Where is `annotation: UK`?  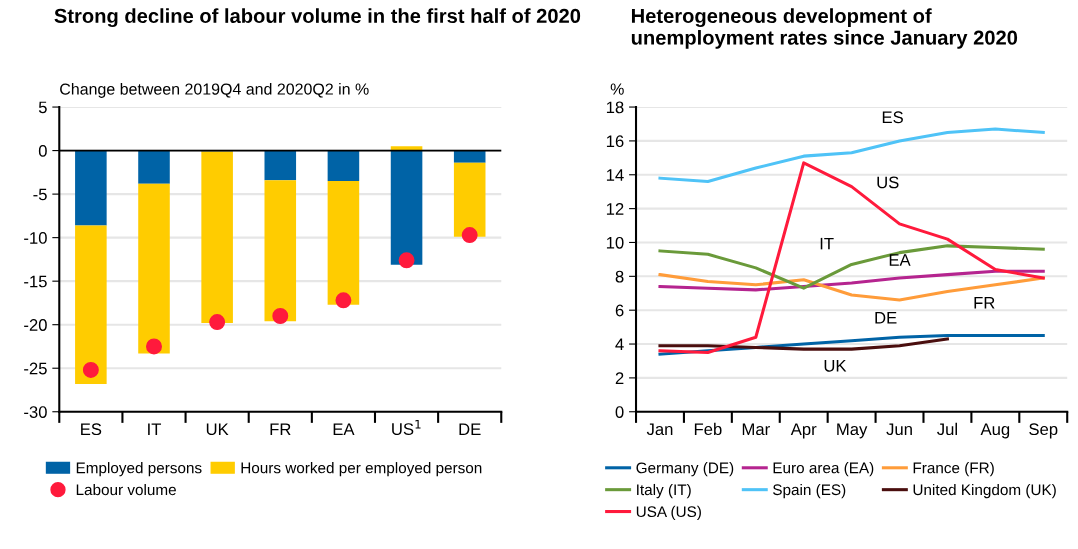
annotation: UK is located at coordinates (835, 366).